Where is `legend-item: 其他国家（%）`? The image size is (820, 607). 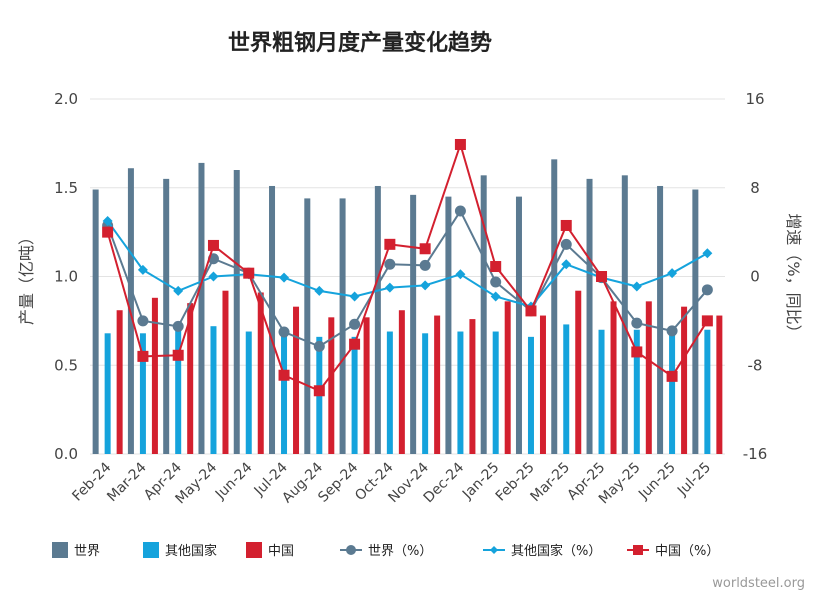
legend-item: 其他国家（%） is located at coordinates (542, 551).